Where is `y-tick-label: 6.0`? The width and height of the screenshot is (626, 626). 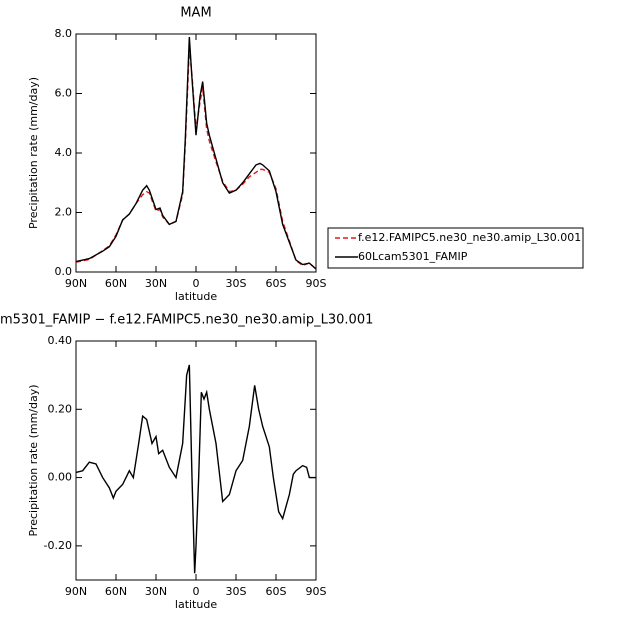
y-tick-label: 6.0 is located at coordinates (64, 93).